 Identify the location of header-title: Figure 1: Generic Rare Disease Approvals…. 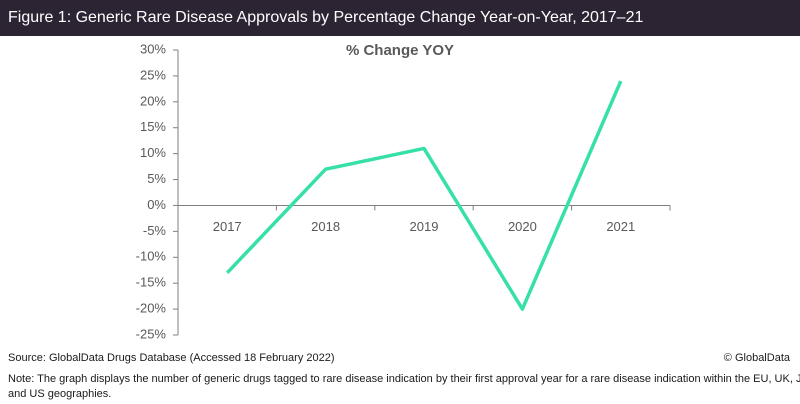
(325, 17).